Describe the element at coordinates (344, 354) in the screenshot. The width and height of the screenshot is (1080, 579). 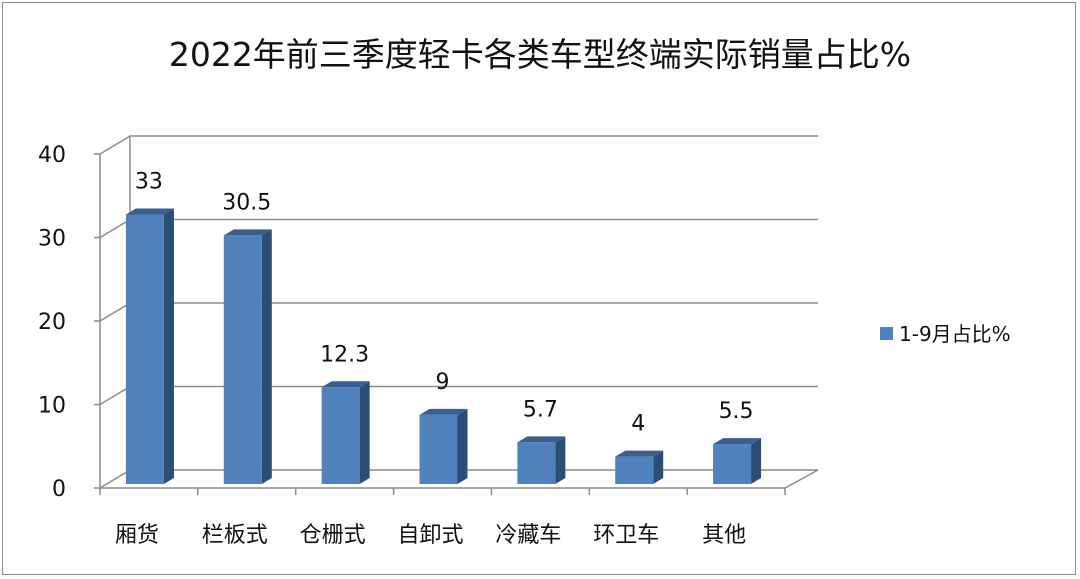
I see `data-label: 12.3` at that location.